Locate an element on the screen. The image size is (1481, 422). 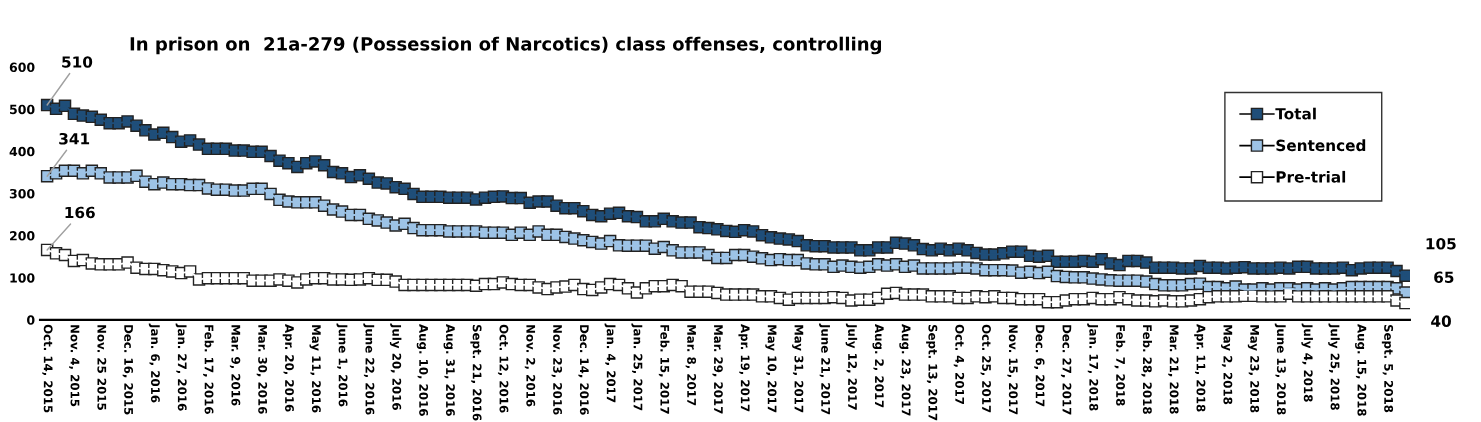
x-tick-label: July 20, 2016 is located at coordinates (395, 366).